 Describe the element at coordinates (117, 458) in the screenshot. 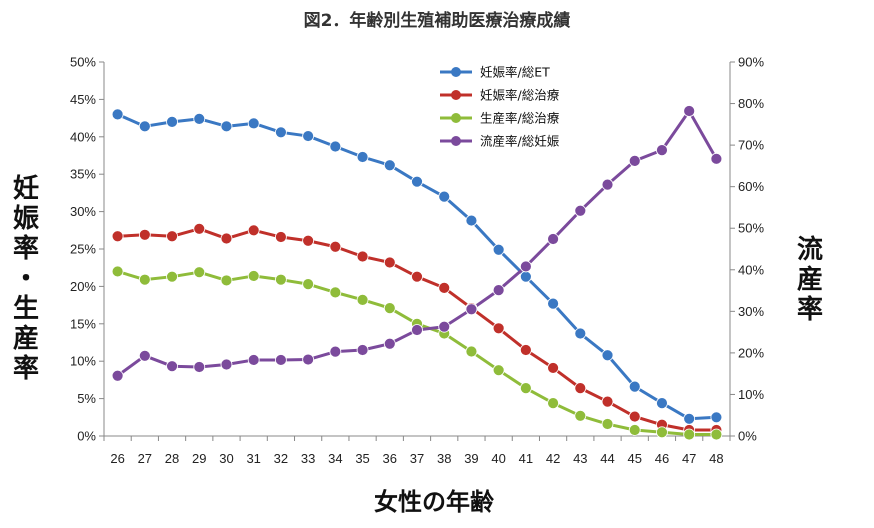

I see `x-tick-label: 26` at that location.